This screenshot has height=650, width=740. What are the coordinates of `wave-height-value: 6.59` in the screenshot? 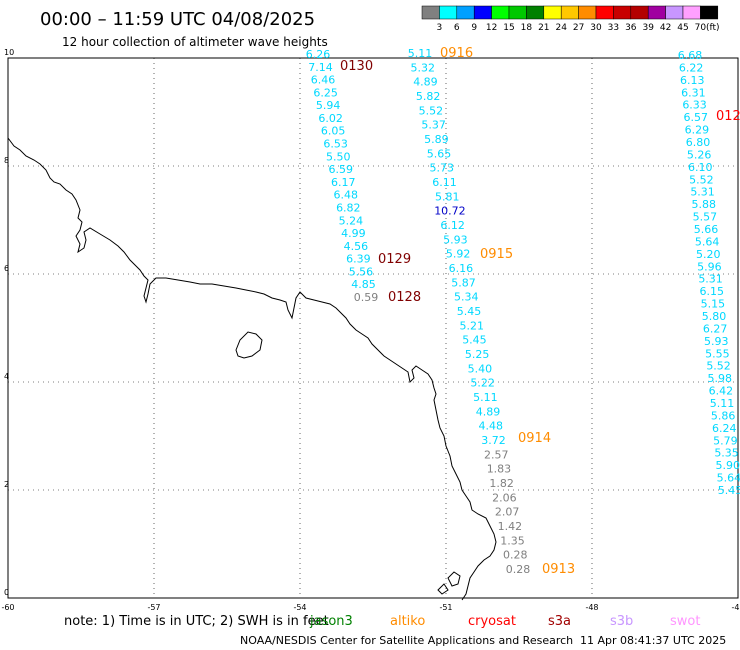 It's located at (340, 169).